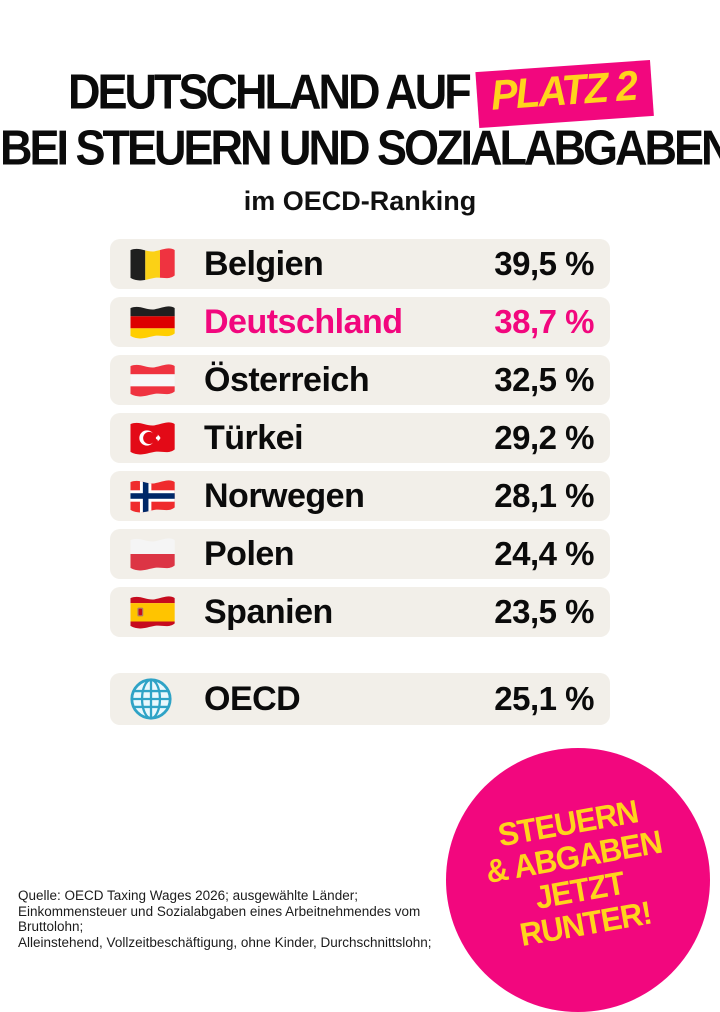 The height and width of the screenshot is (1012, 720). What do you see at coordinates (544, 263) in the screenshot?
I see `percent-value: 39,5 %` at bounding box center [544, 263].